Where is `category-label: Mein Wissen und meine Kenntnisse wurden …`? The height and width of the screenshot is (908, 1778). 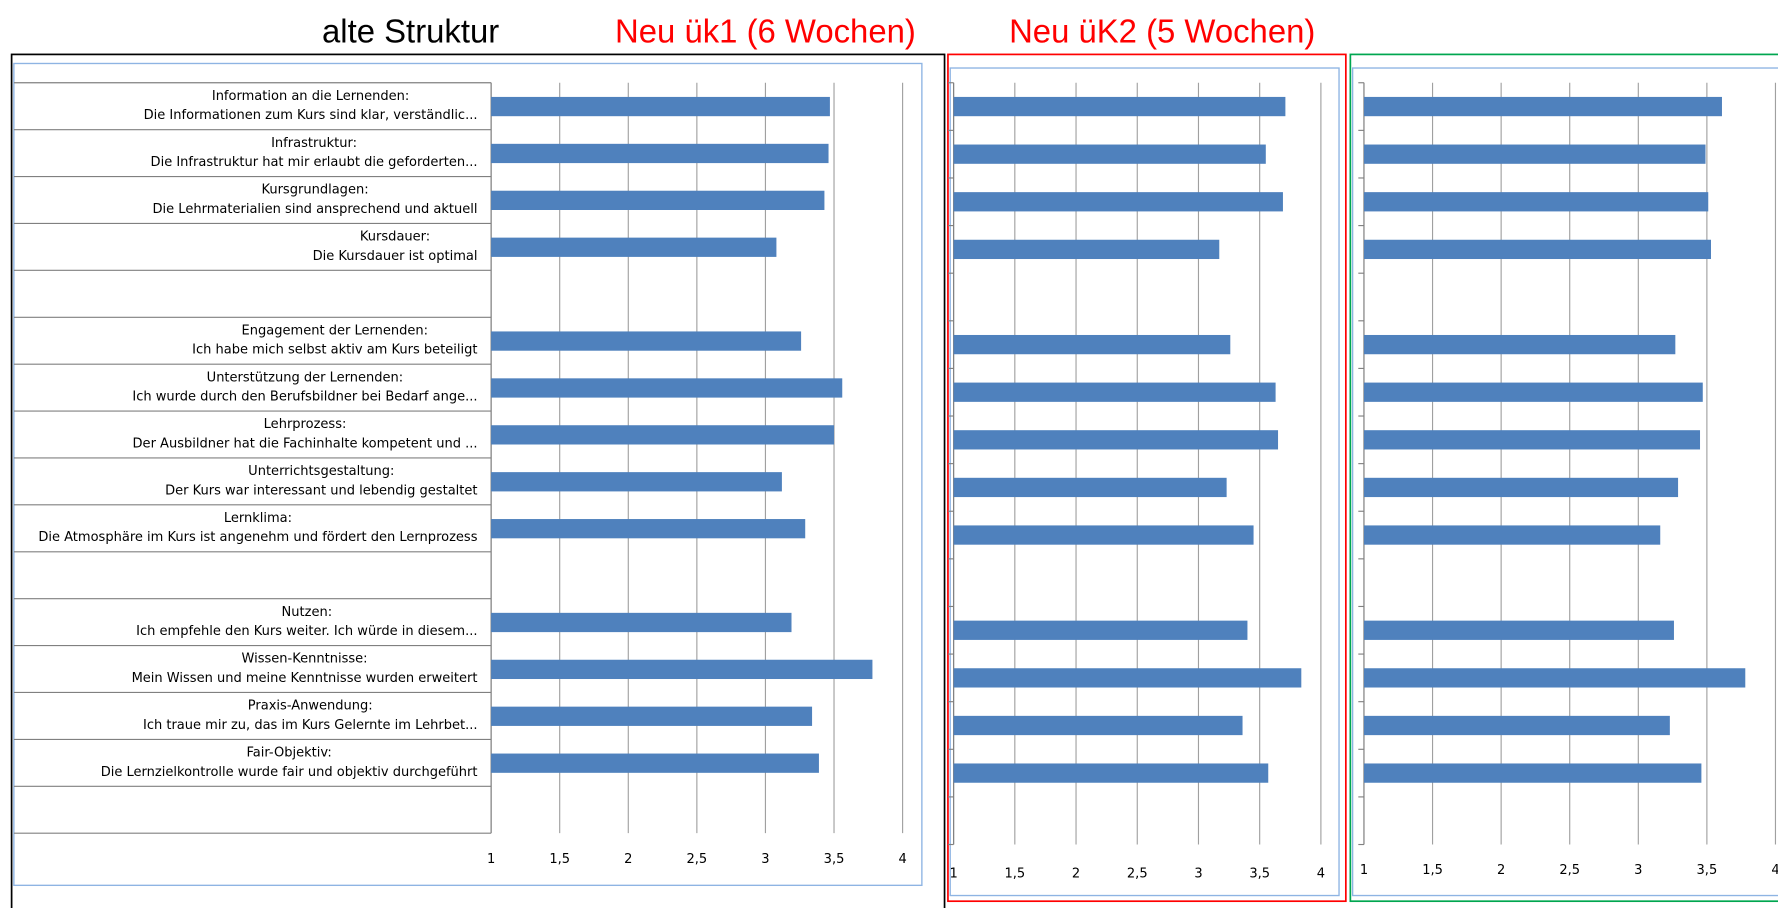 category-label: Mein Wissen und meine Kenntnisse wurden … is located at coordinates (305, 678).